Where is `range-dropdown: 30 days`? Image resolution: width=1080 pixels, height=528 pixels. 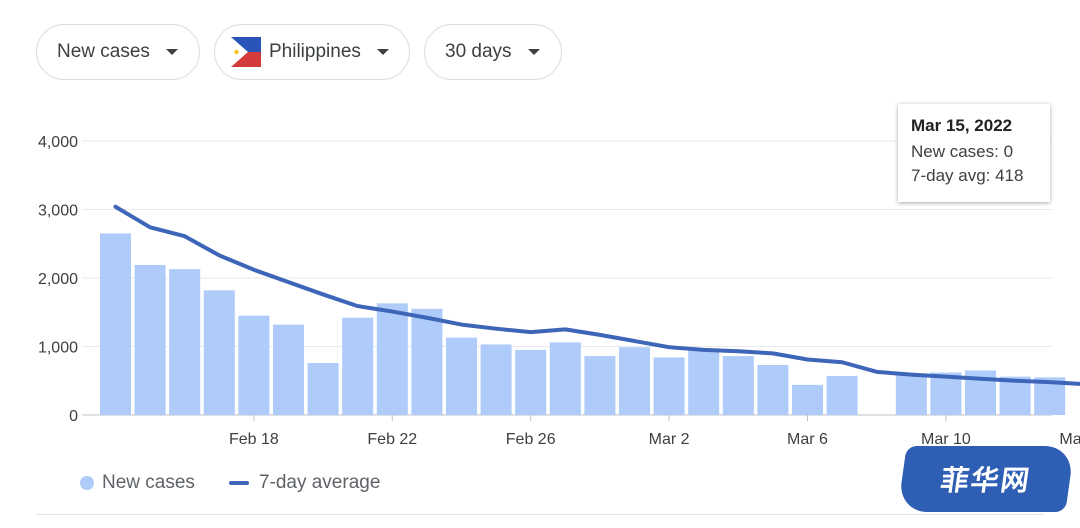
range-dropdown: 30 days is located at coordinates (493, 52).